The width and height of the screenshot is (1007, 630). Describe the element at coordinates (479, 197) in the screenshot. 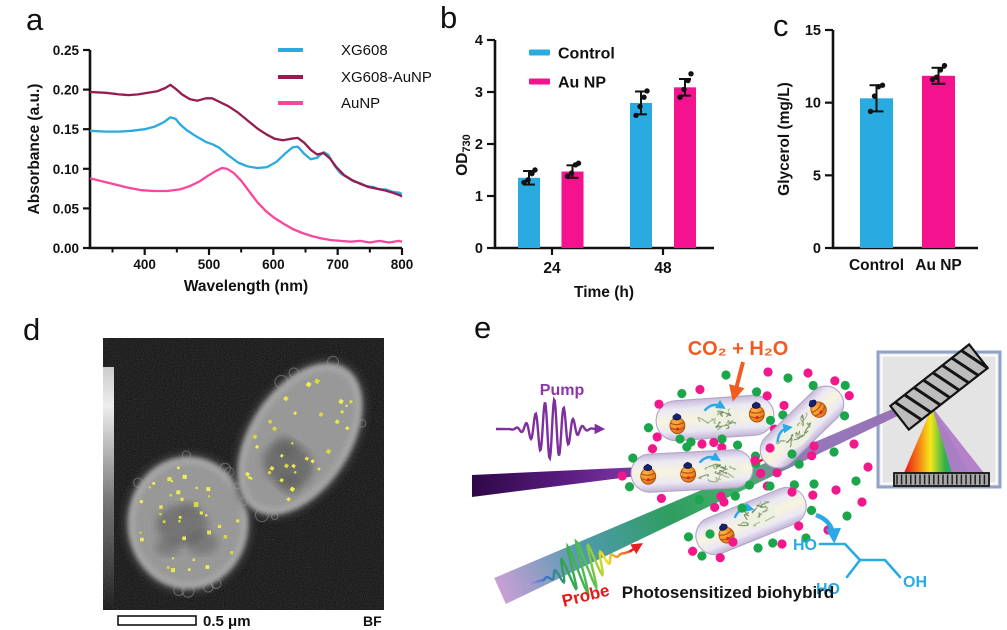

I see `y-tick-label: 1` at that location.